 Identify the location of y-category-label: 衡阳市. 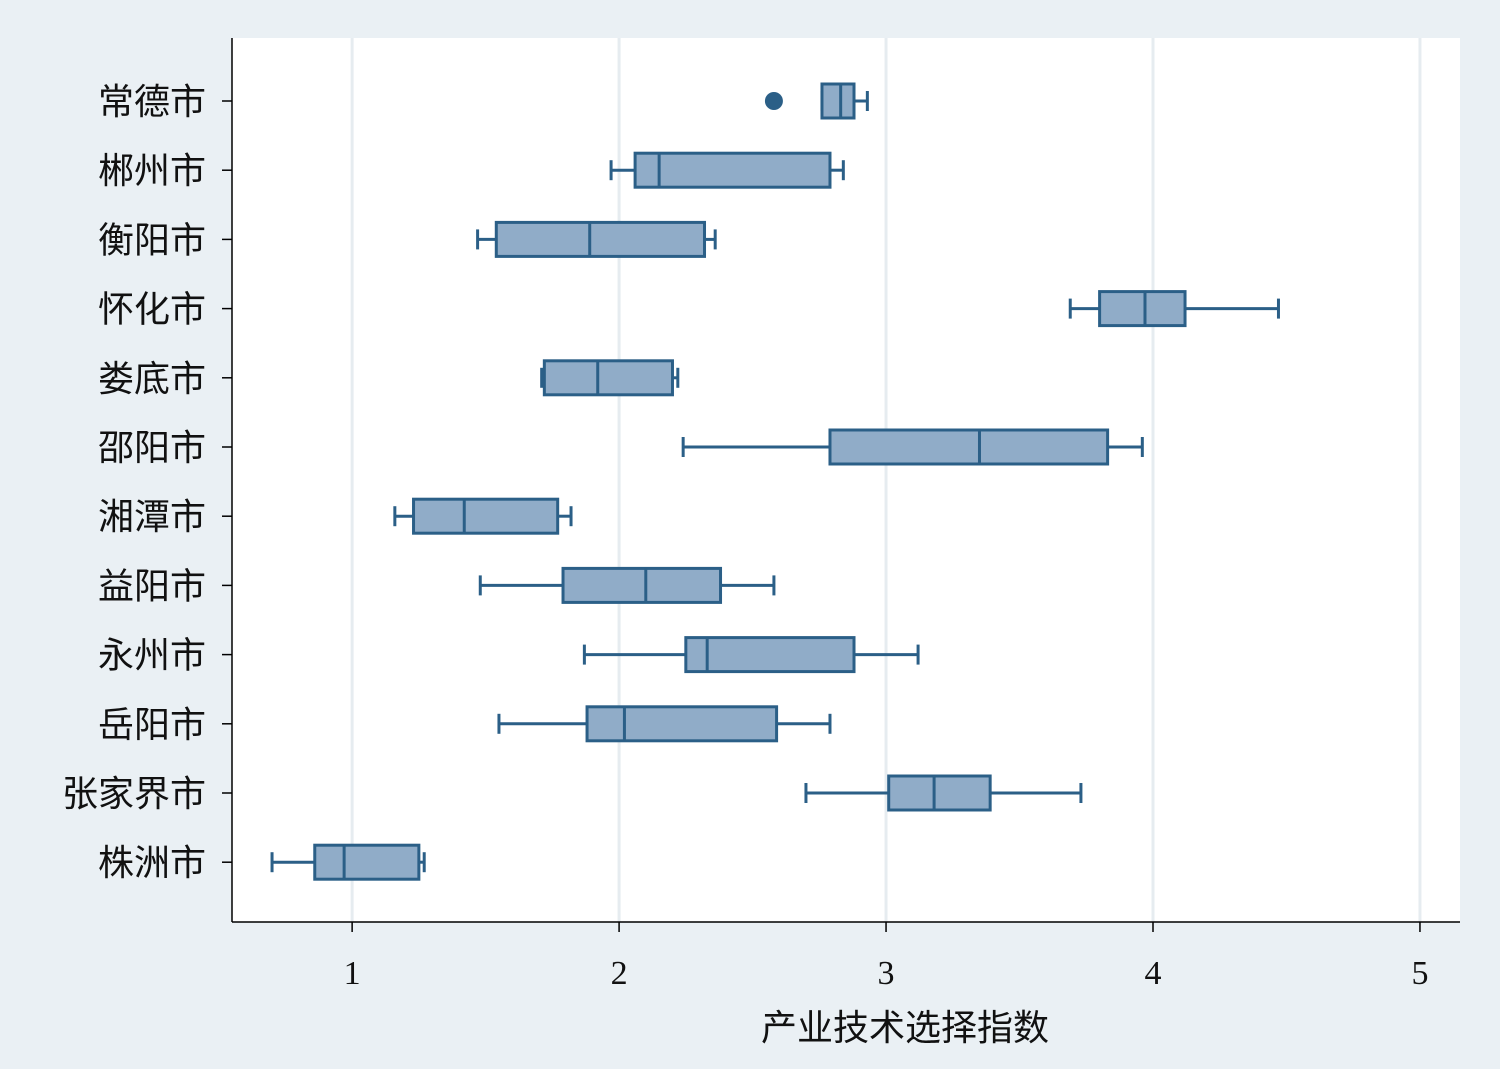
(152, 240).